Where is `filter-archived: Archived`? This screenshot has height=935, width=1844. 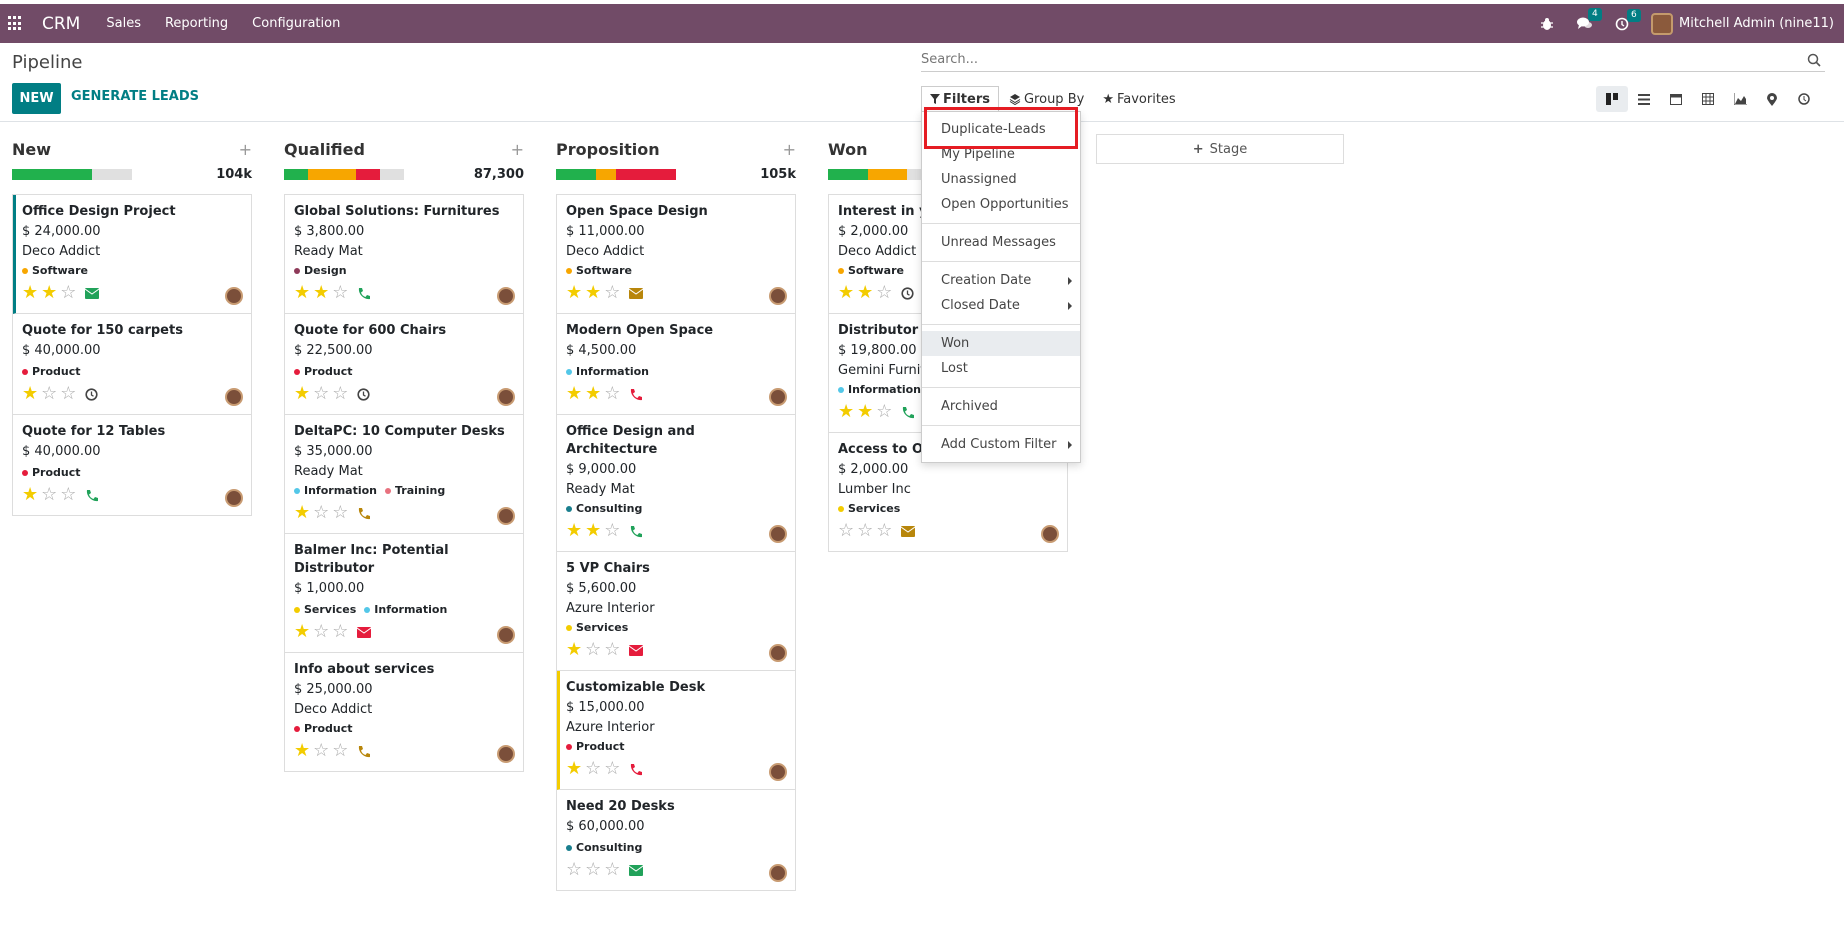
filter-archived: Archived is located at coordinates (969, 406).